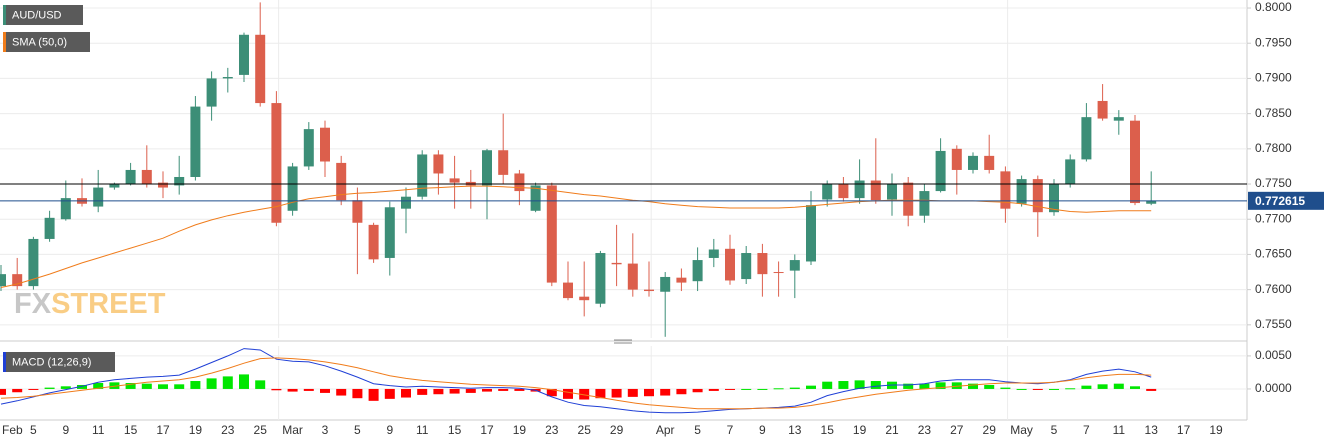  Describe the element at coordinates (1273, 218) in the screenshot. I see `y-tick-label: 0.7700` at that location.